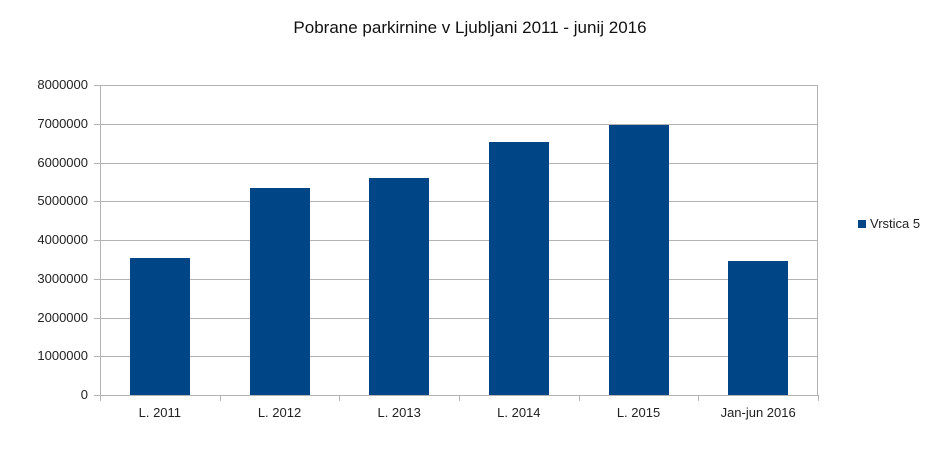 This screenshot has width=940, height=450. Describe the element at coordinates (62, 84) in the screenshot. I see `y-tick-label: 8000000` at that location.